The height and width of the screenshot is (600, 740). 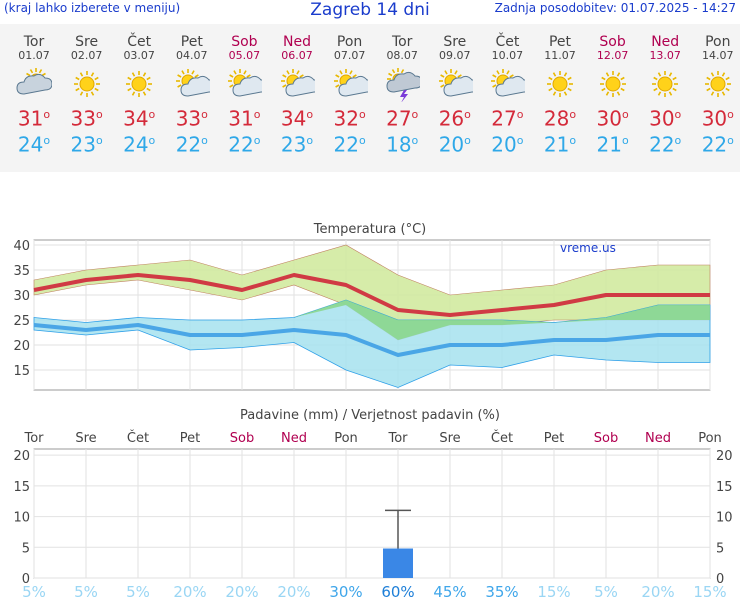 I want to click on day-column: Pon 14.07 30o 22o, so click(x=716, y=90).